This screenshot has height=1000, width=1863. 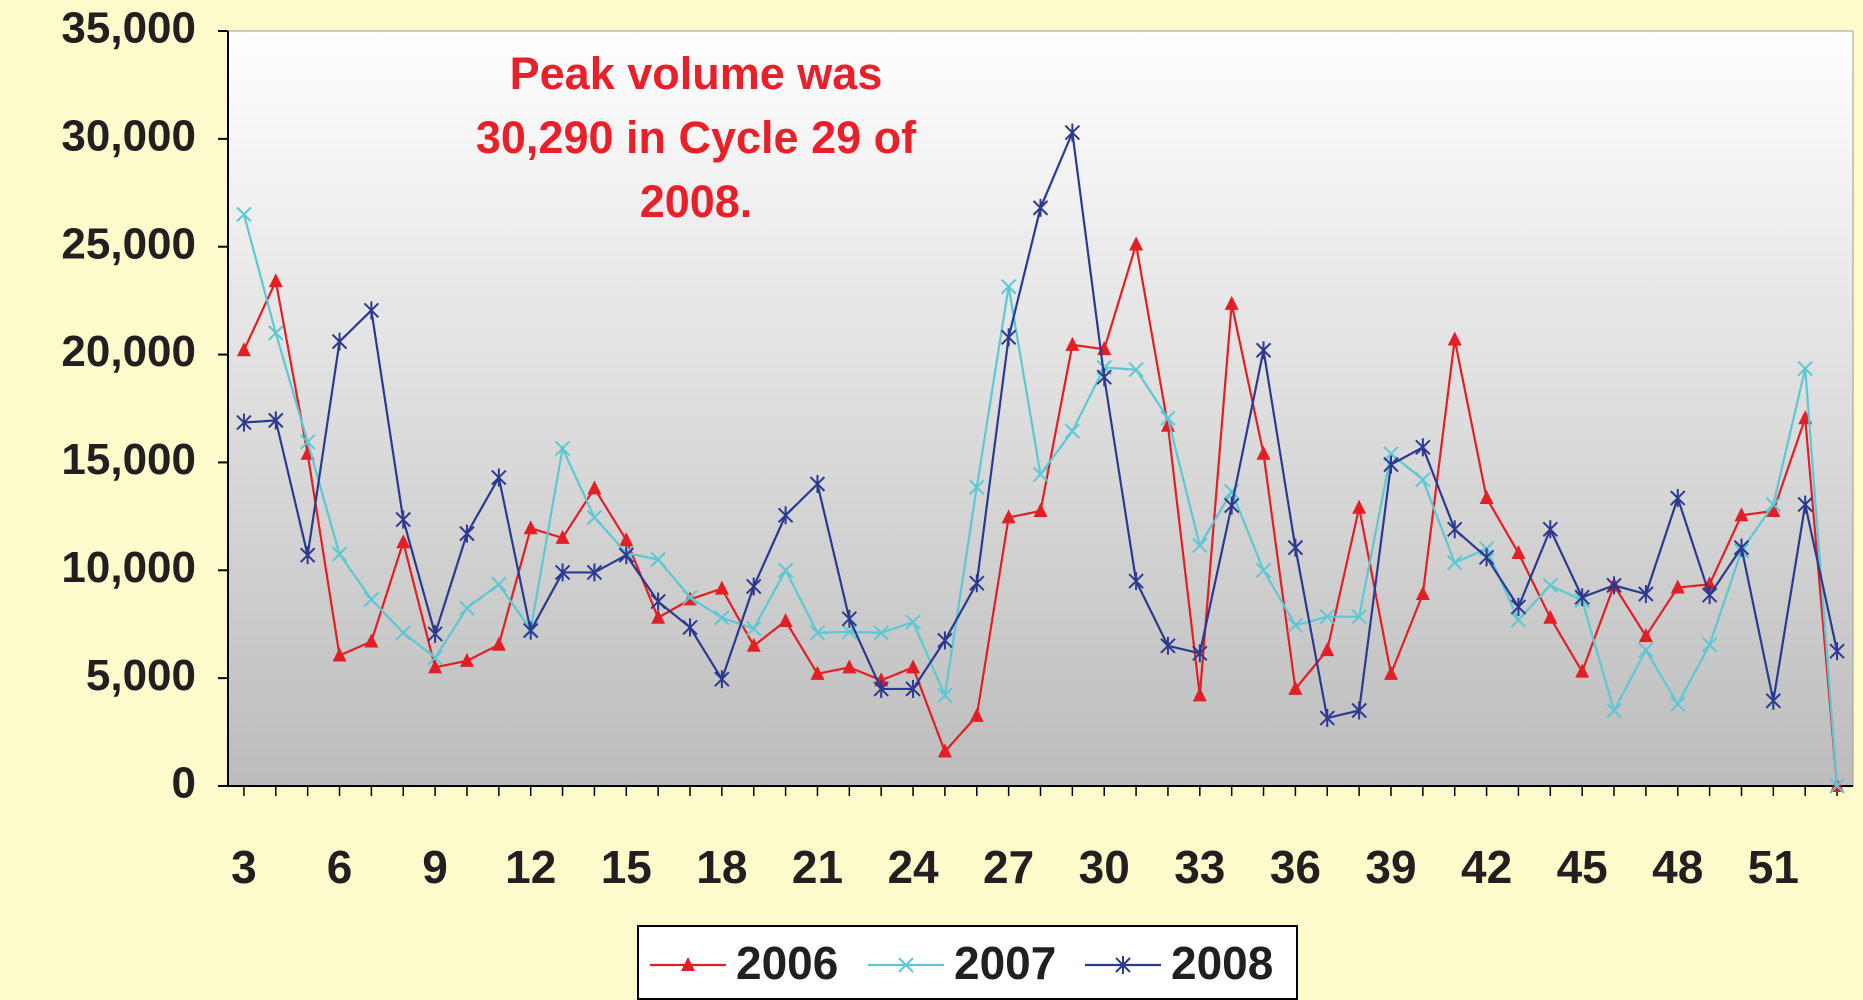 What do you see at coordinates (696, 201) in the screenshot?
I see `annotation: 2008.` at bounding box center [696, 201].